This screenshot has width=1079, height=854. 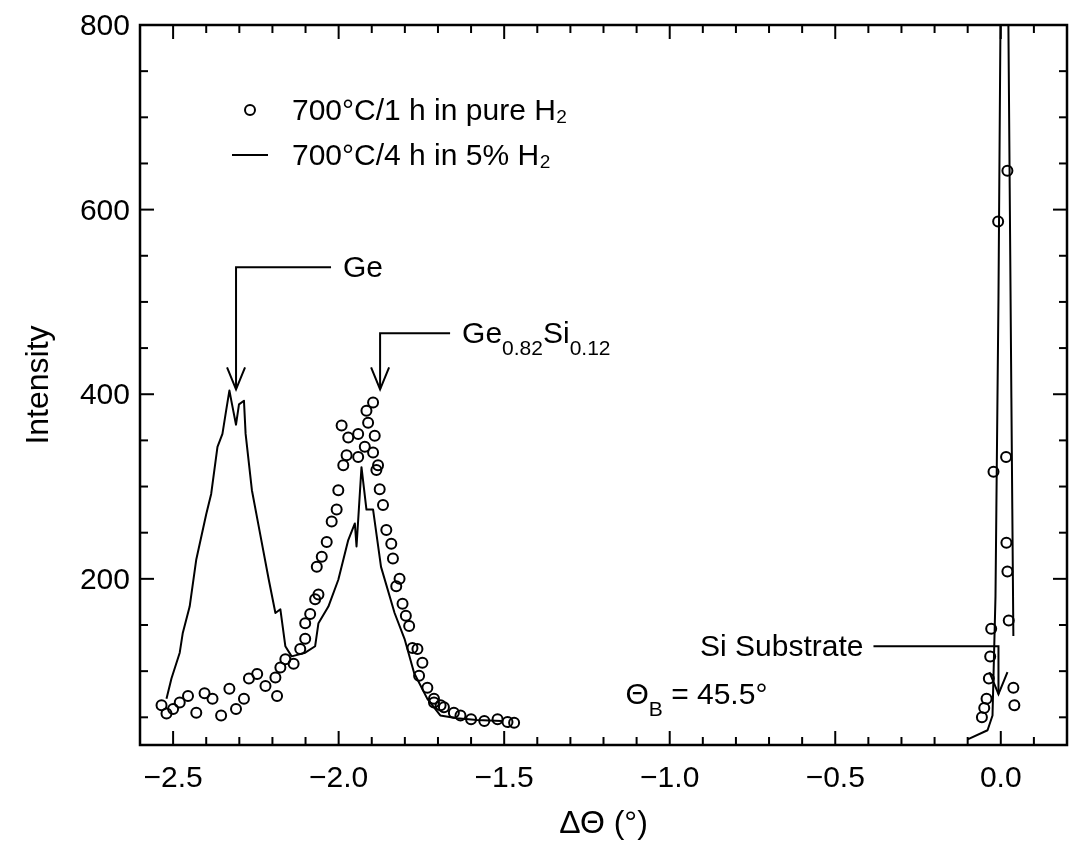 What do you see at coordinates (430, 109) in the screenshot?
I see `legend-label: 700°C/1 h in pure H₂` at bounding box center [430, 109].